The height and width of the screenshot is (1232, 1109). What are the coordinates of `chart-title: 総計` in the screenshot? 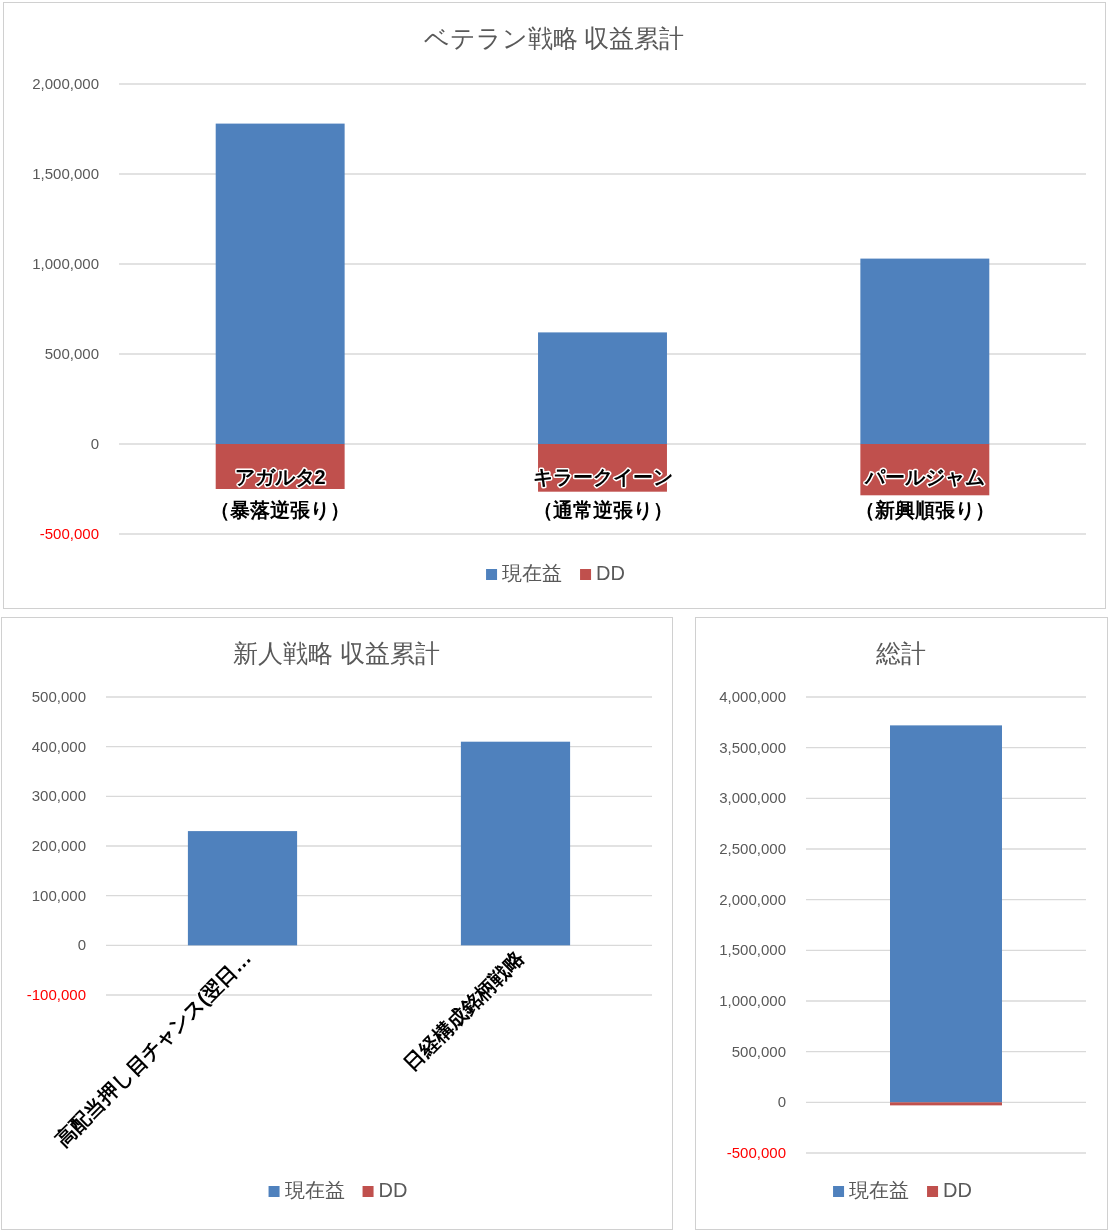 It's located at (900, 653).